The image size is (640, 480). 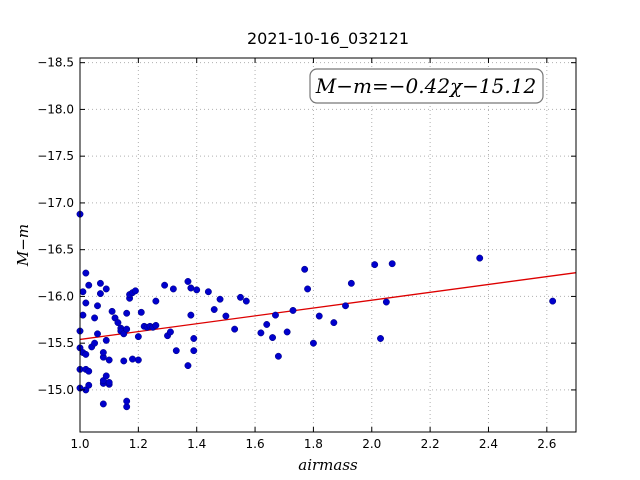 I want to click on annotation-box: M−m=−0.42χ−15.12, so click(x=426, y=86).